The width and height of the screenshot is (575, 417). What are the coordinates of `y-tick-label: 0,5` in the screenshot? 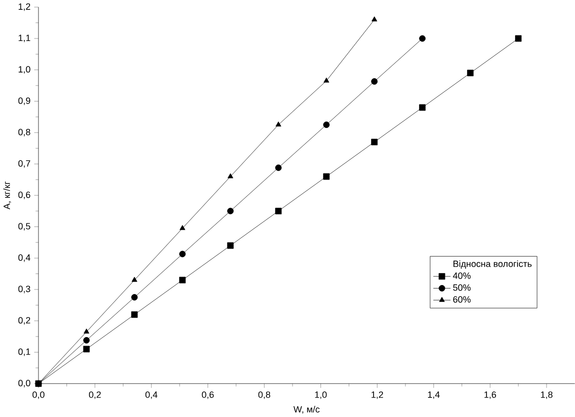 It's located at (24, 226).